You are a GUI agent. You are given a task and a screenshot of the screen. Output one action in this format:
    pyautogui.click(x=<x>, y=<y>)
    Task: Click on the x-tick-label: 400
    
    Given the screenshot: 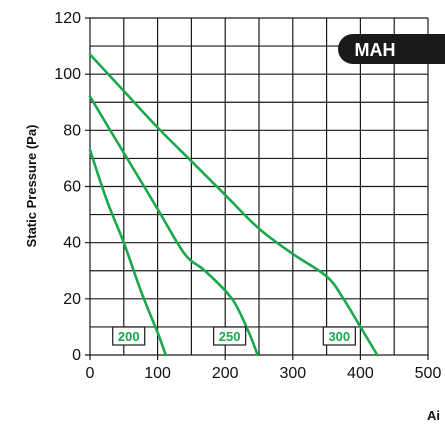 What is the action you would take?
    pyautogui.click(x=360, y=373)
    